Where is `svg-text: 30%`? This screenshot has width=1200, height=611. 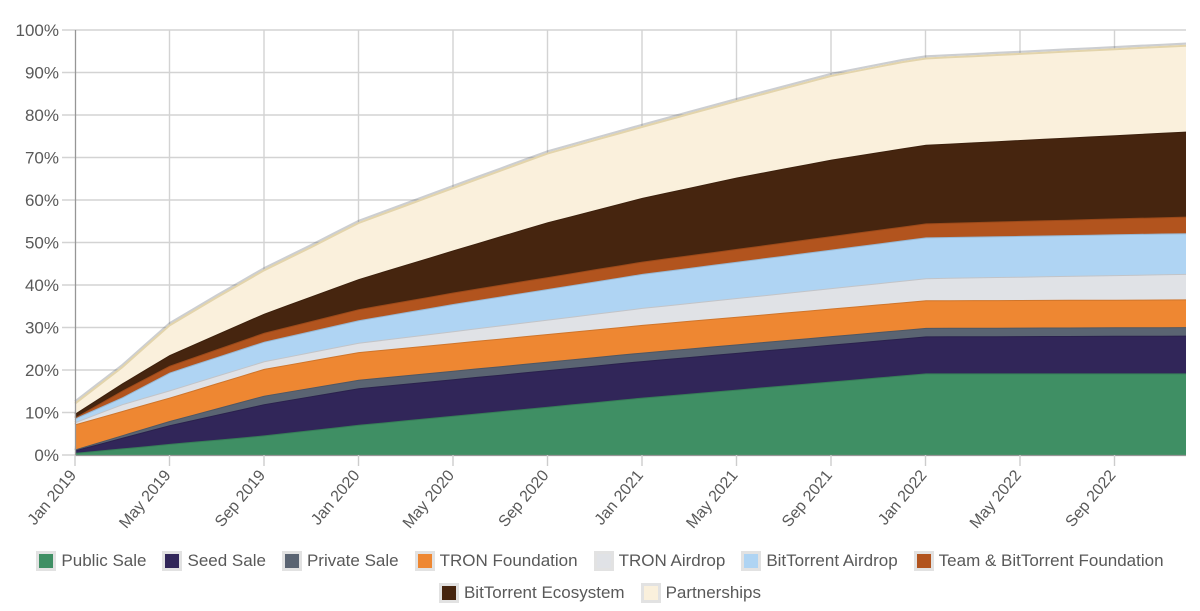
svg-text: 30% is located at coordinates (42, 328).